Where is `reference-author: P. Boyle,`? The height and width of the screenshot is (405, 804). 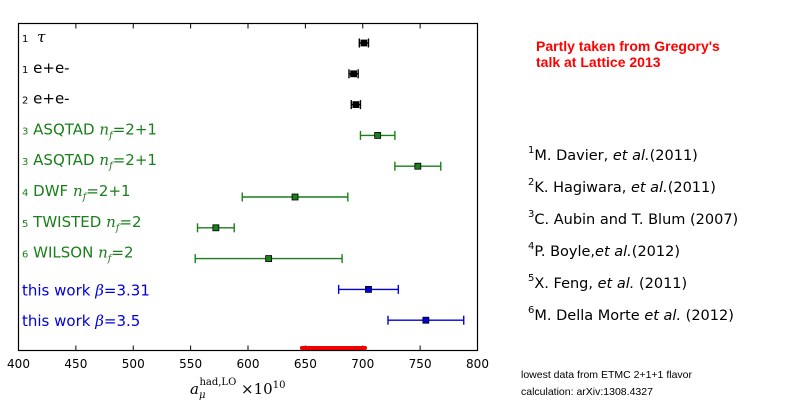
reference-author: P. Boyle, is located at coordinates (565, 251).